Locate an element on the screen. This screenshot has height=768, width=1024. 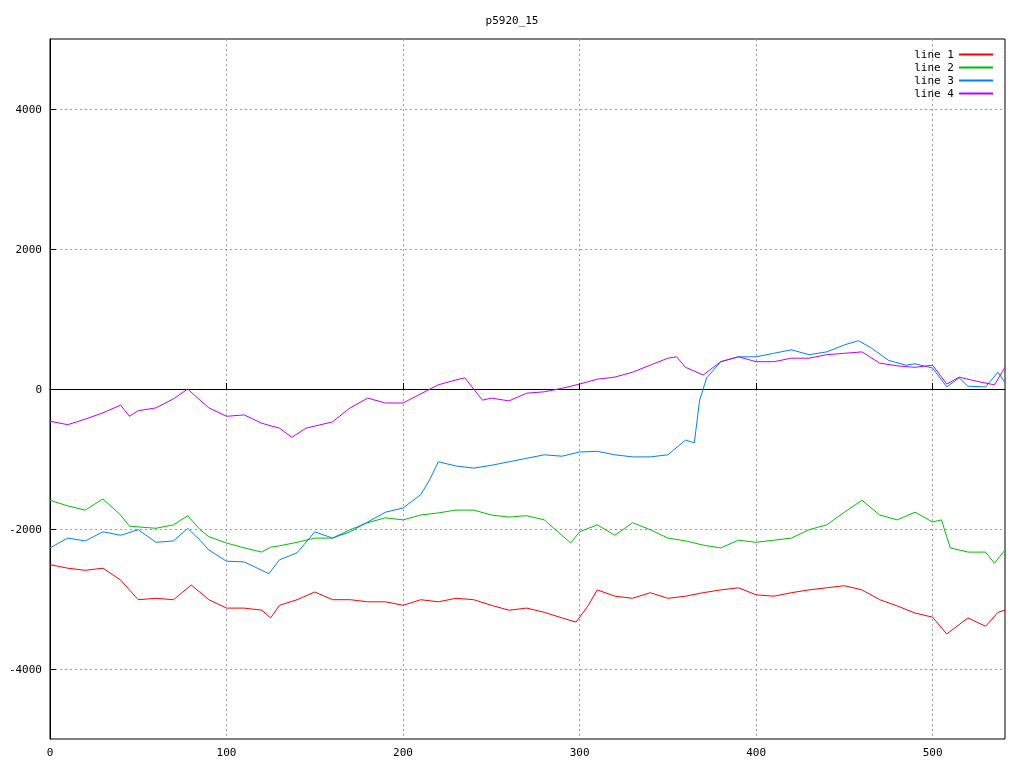
legend-label: line 3 is located at coordinates (934, 80).